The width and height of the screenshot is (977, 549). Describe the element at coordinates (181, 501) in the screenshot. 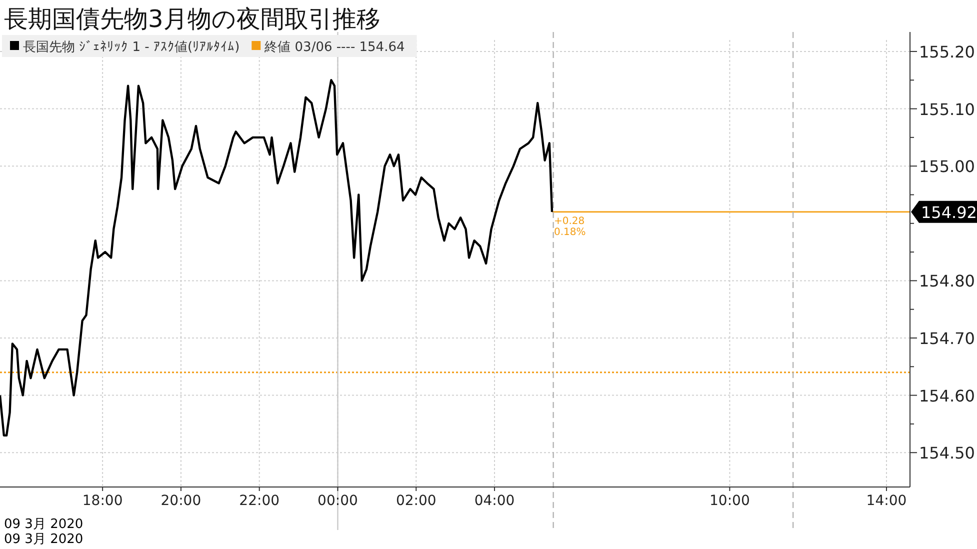

I see `x-tick-label: 20:00` at that location.